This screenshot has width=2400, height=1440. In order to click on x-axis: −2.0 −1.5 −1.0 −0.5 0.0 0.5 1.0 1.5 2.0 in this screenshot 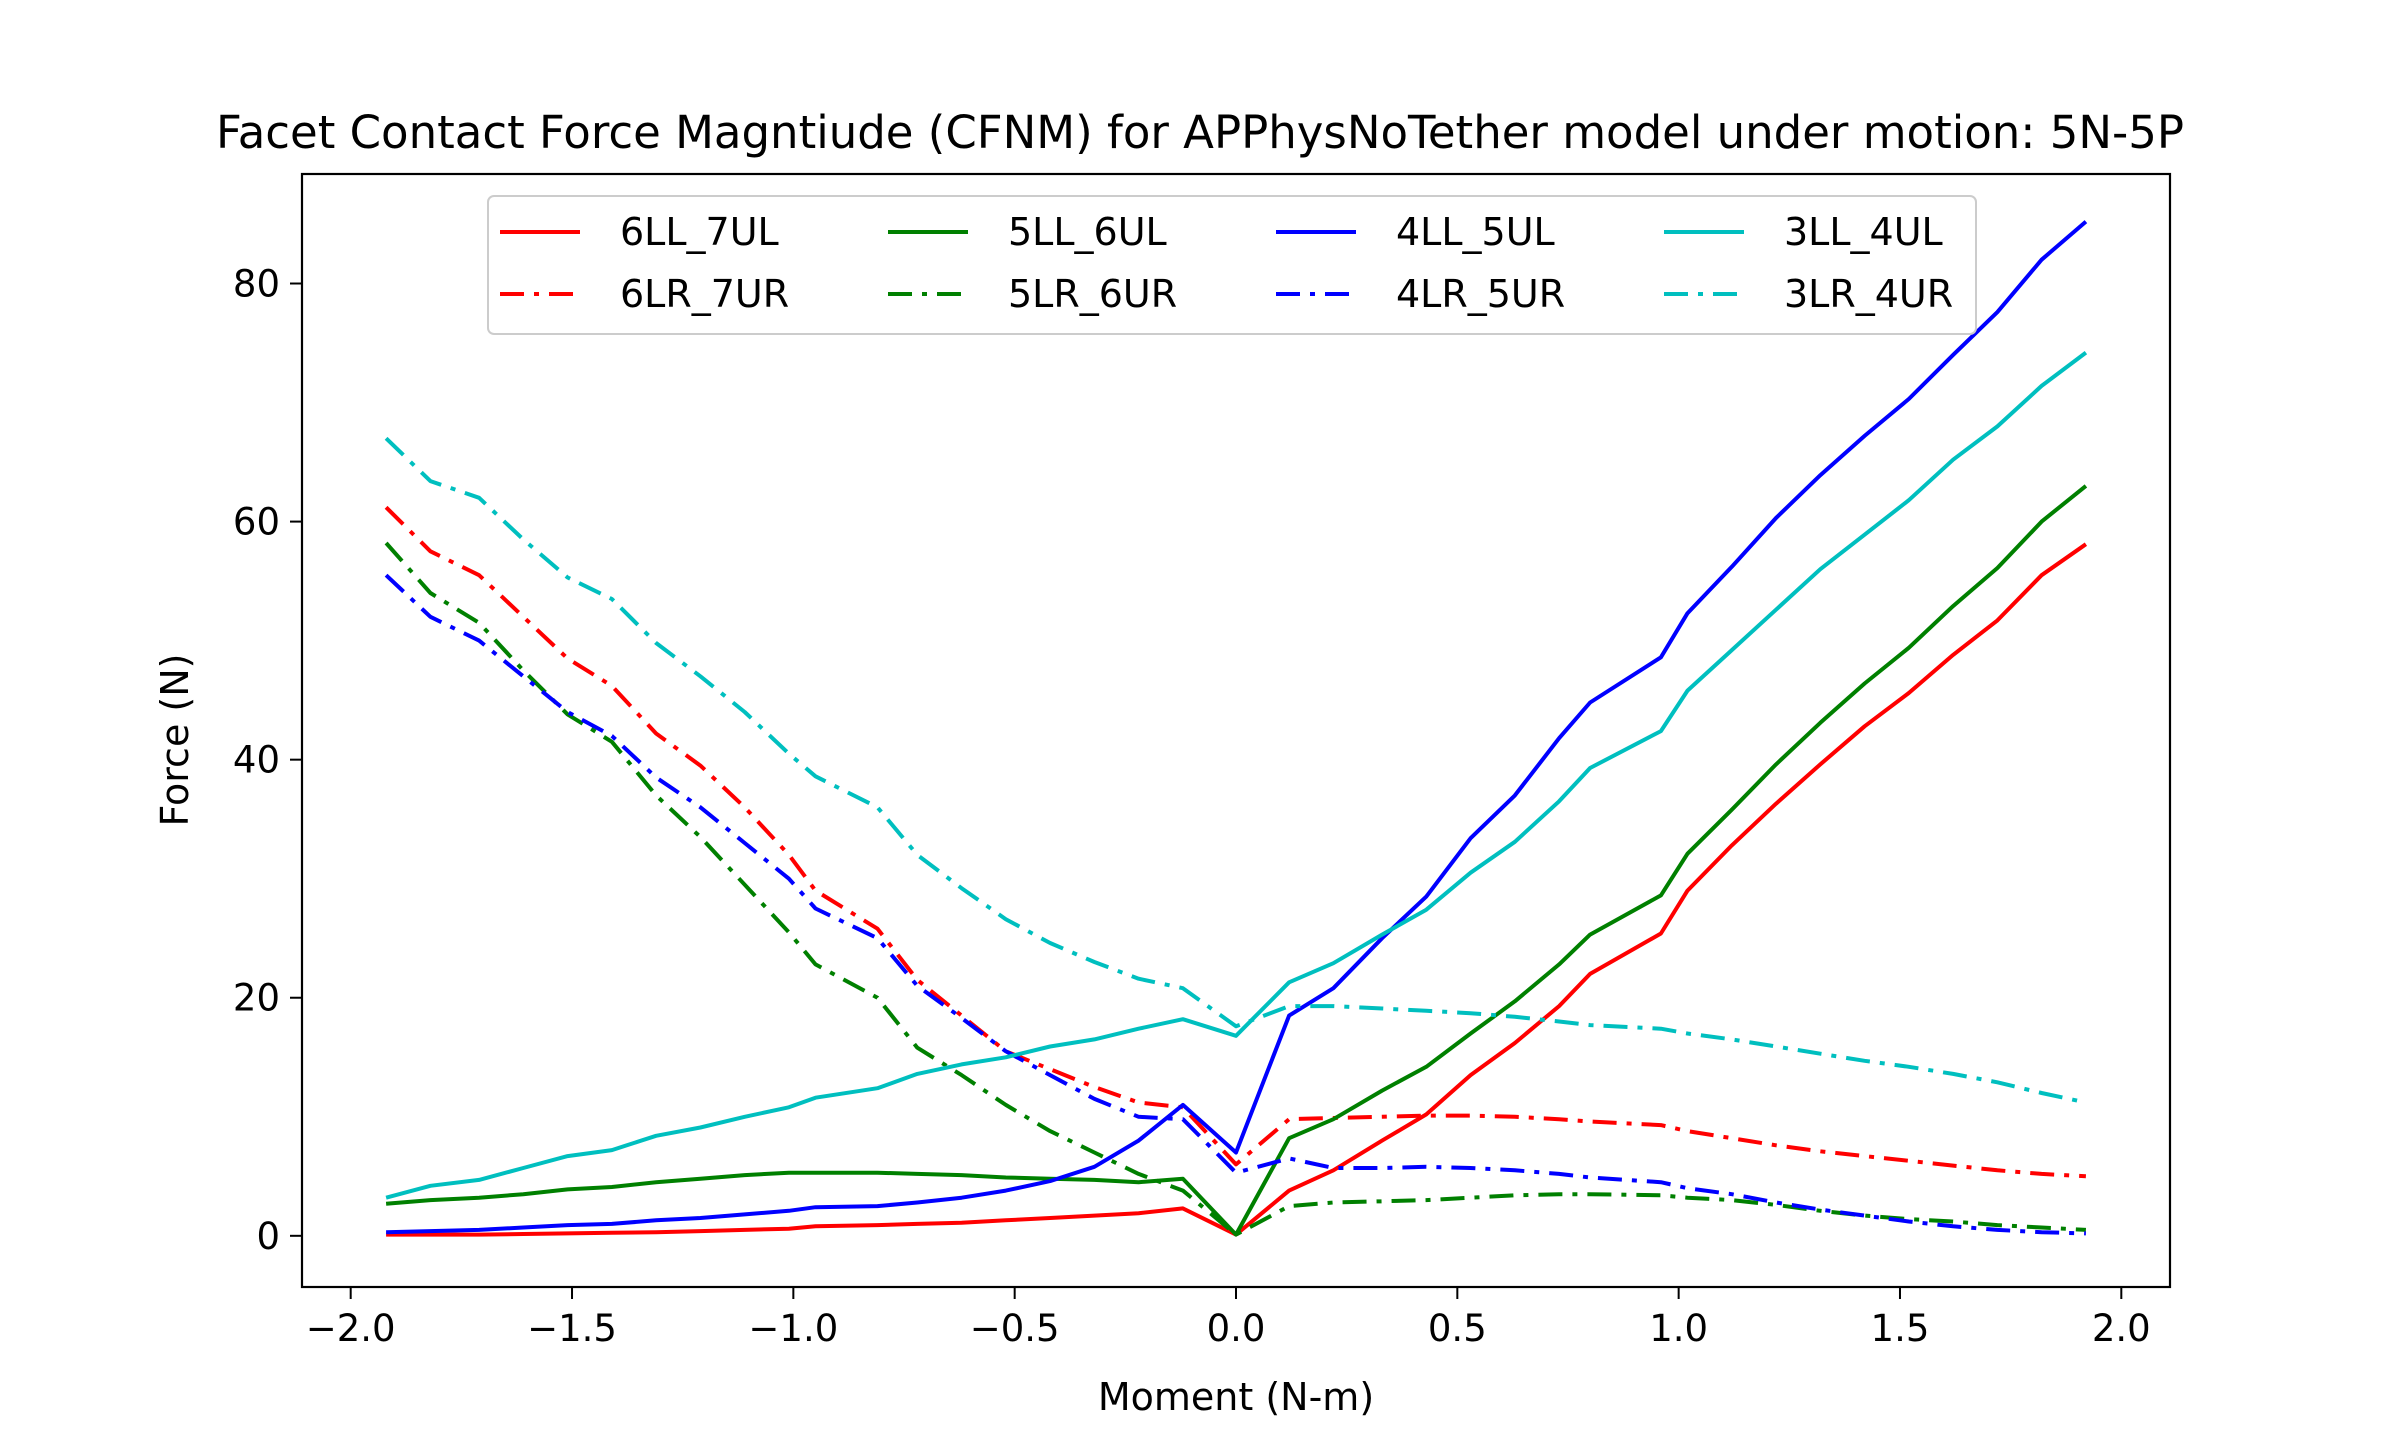, I will do `click(1228, 1318)`.